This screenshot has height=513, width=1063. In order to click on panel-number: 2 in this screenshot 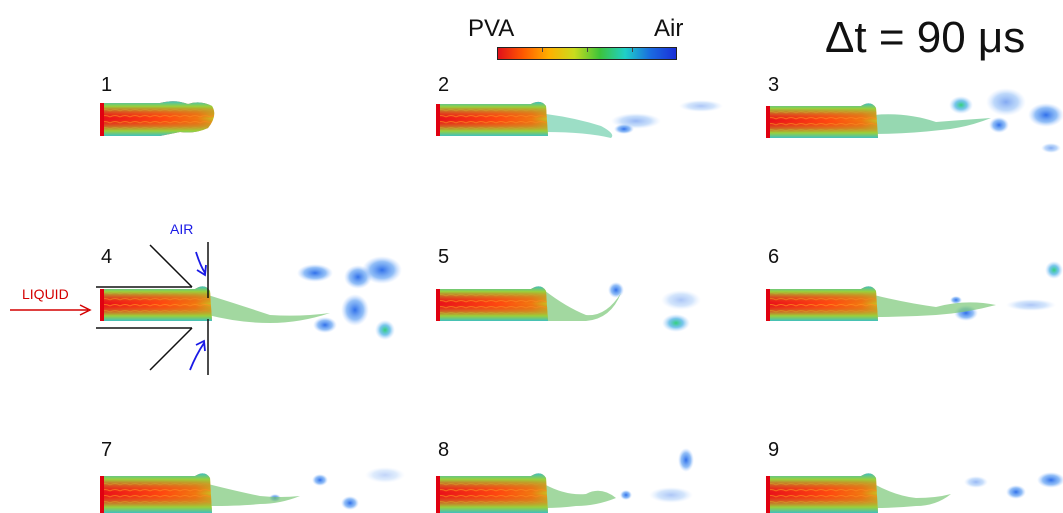, I will do `click(444, 85)`.